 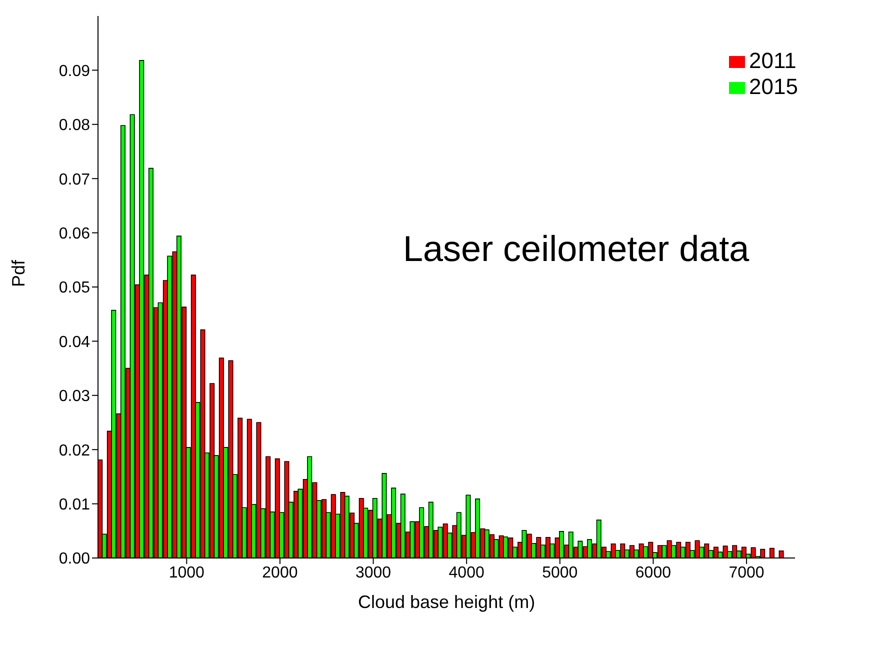 What do you see at coordinates (373, 573) in the screenshot?
I see `x-tick-label: 3000` at bounding box center [373, 573].